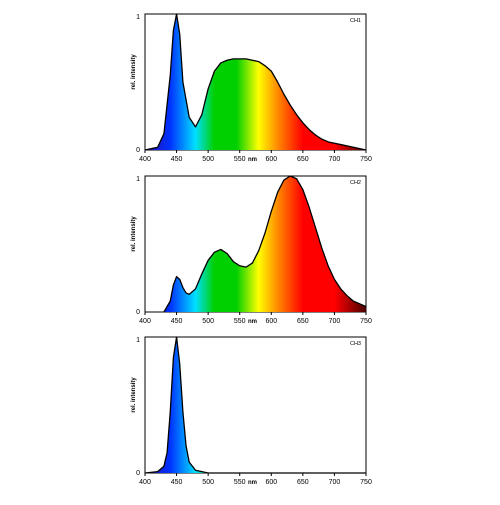 This screenshot has width=500, height=505. Describe the element at coordinates (355, 183) in the screenshot. I see `panel-label: CH2` at that location.